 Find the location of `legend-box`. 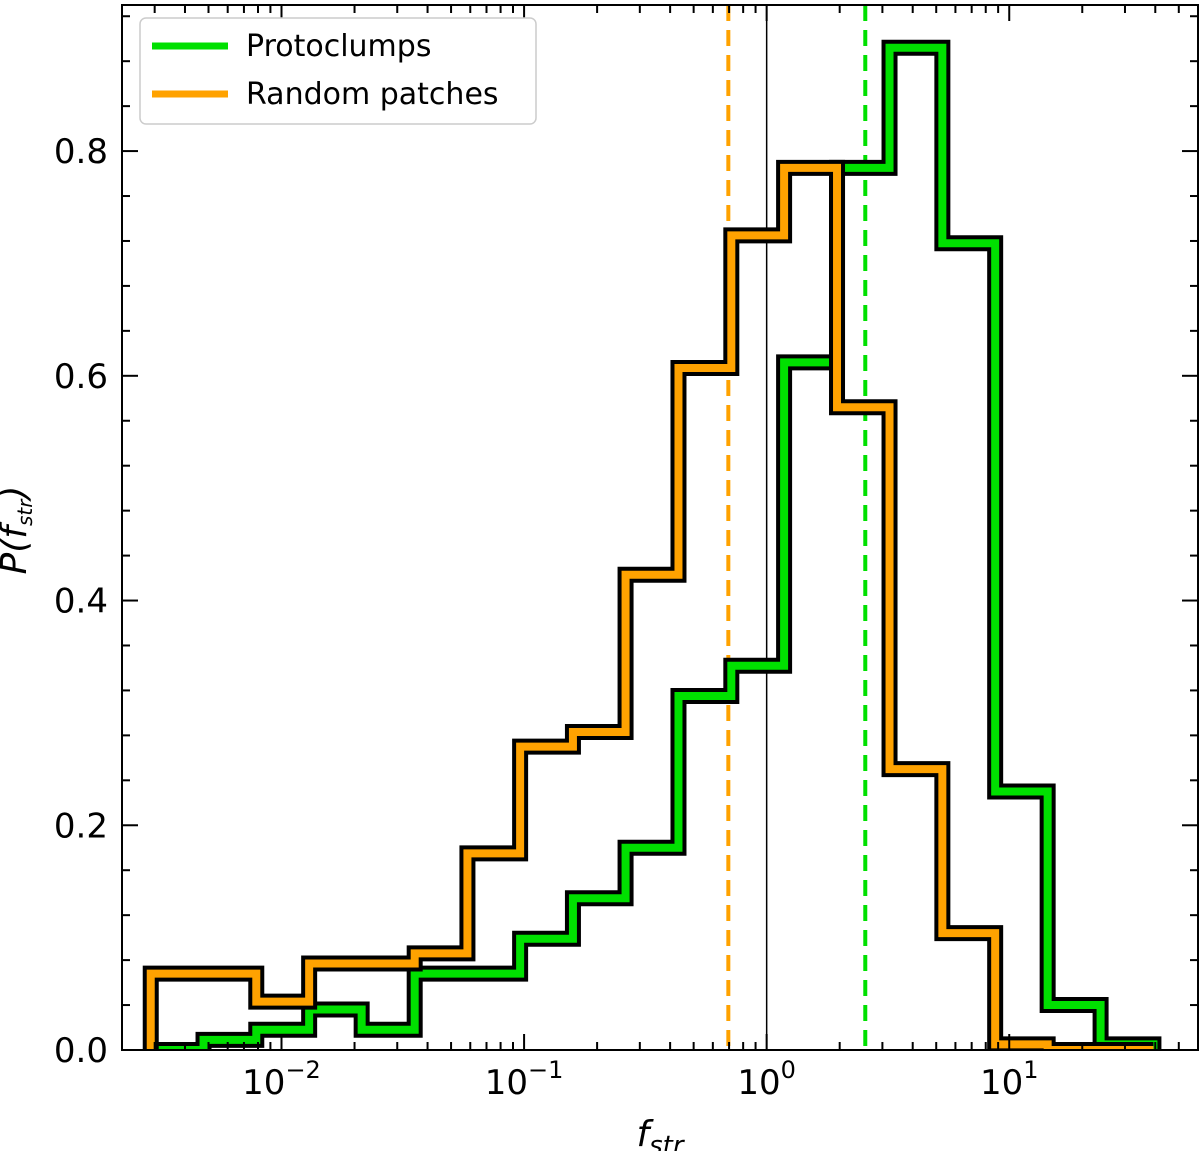

legend-box is located at coordinates (338, 71).